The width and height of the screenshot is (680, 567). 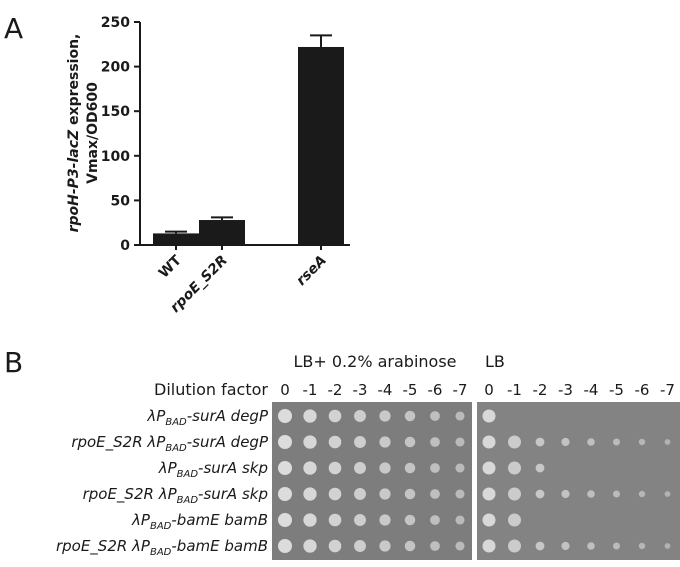 What do you see at coordinates (125, 246) in the screenshot?
I see `y-tick-label: 0` at bounding box center [125, 246].